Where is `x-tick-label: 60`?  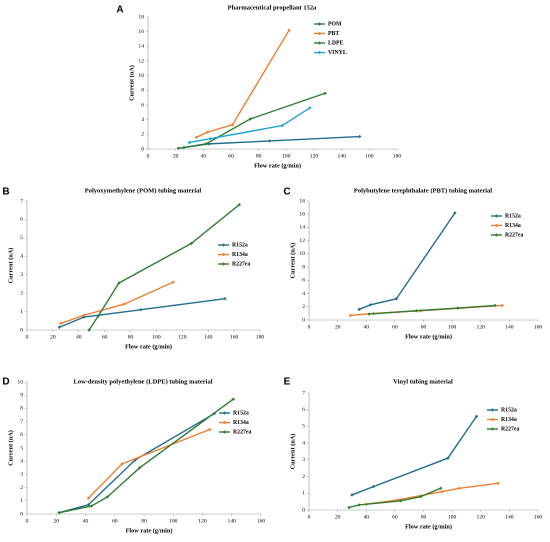
x-tick-label: 60 is located at coordinates (231, 156).